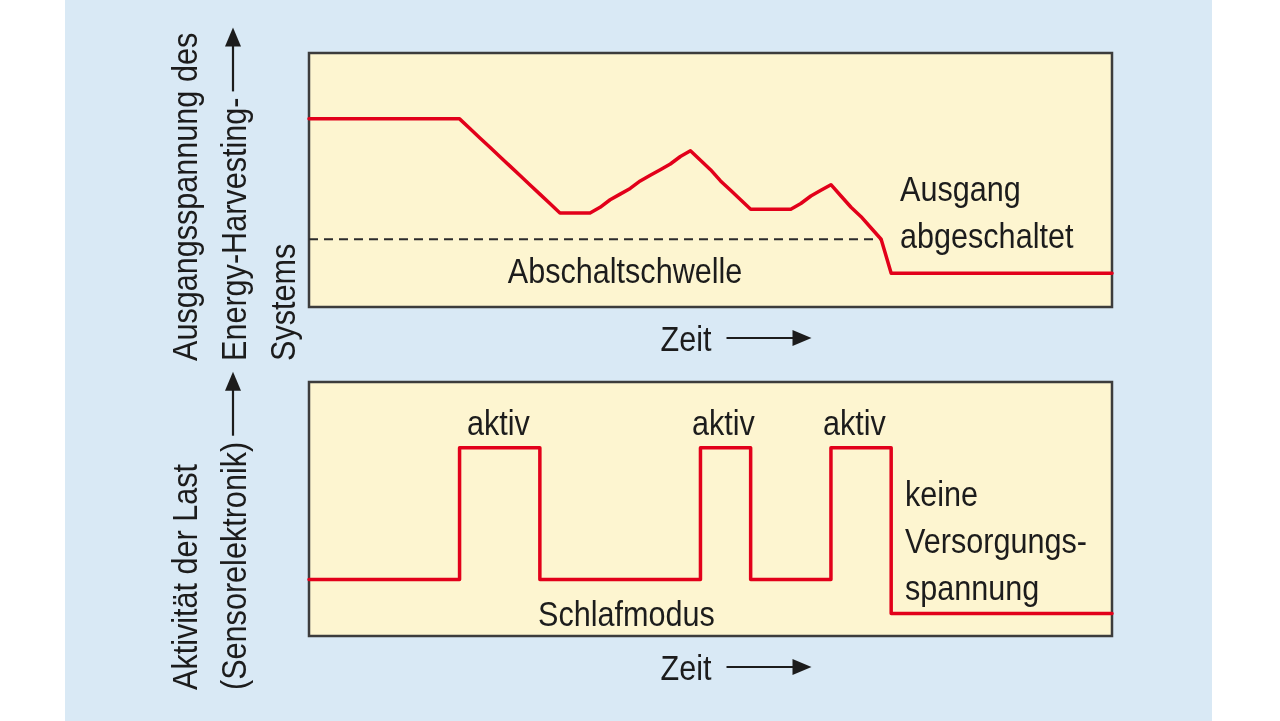 Image resolution: width=1280 pixels, height=721 pixels. What do you see at coordinates (625, 270) in the screenshot?
I see `ref-line-label: Abschaltschwelle` at bounding box center [625, 270].